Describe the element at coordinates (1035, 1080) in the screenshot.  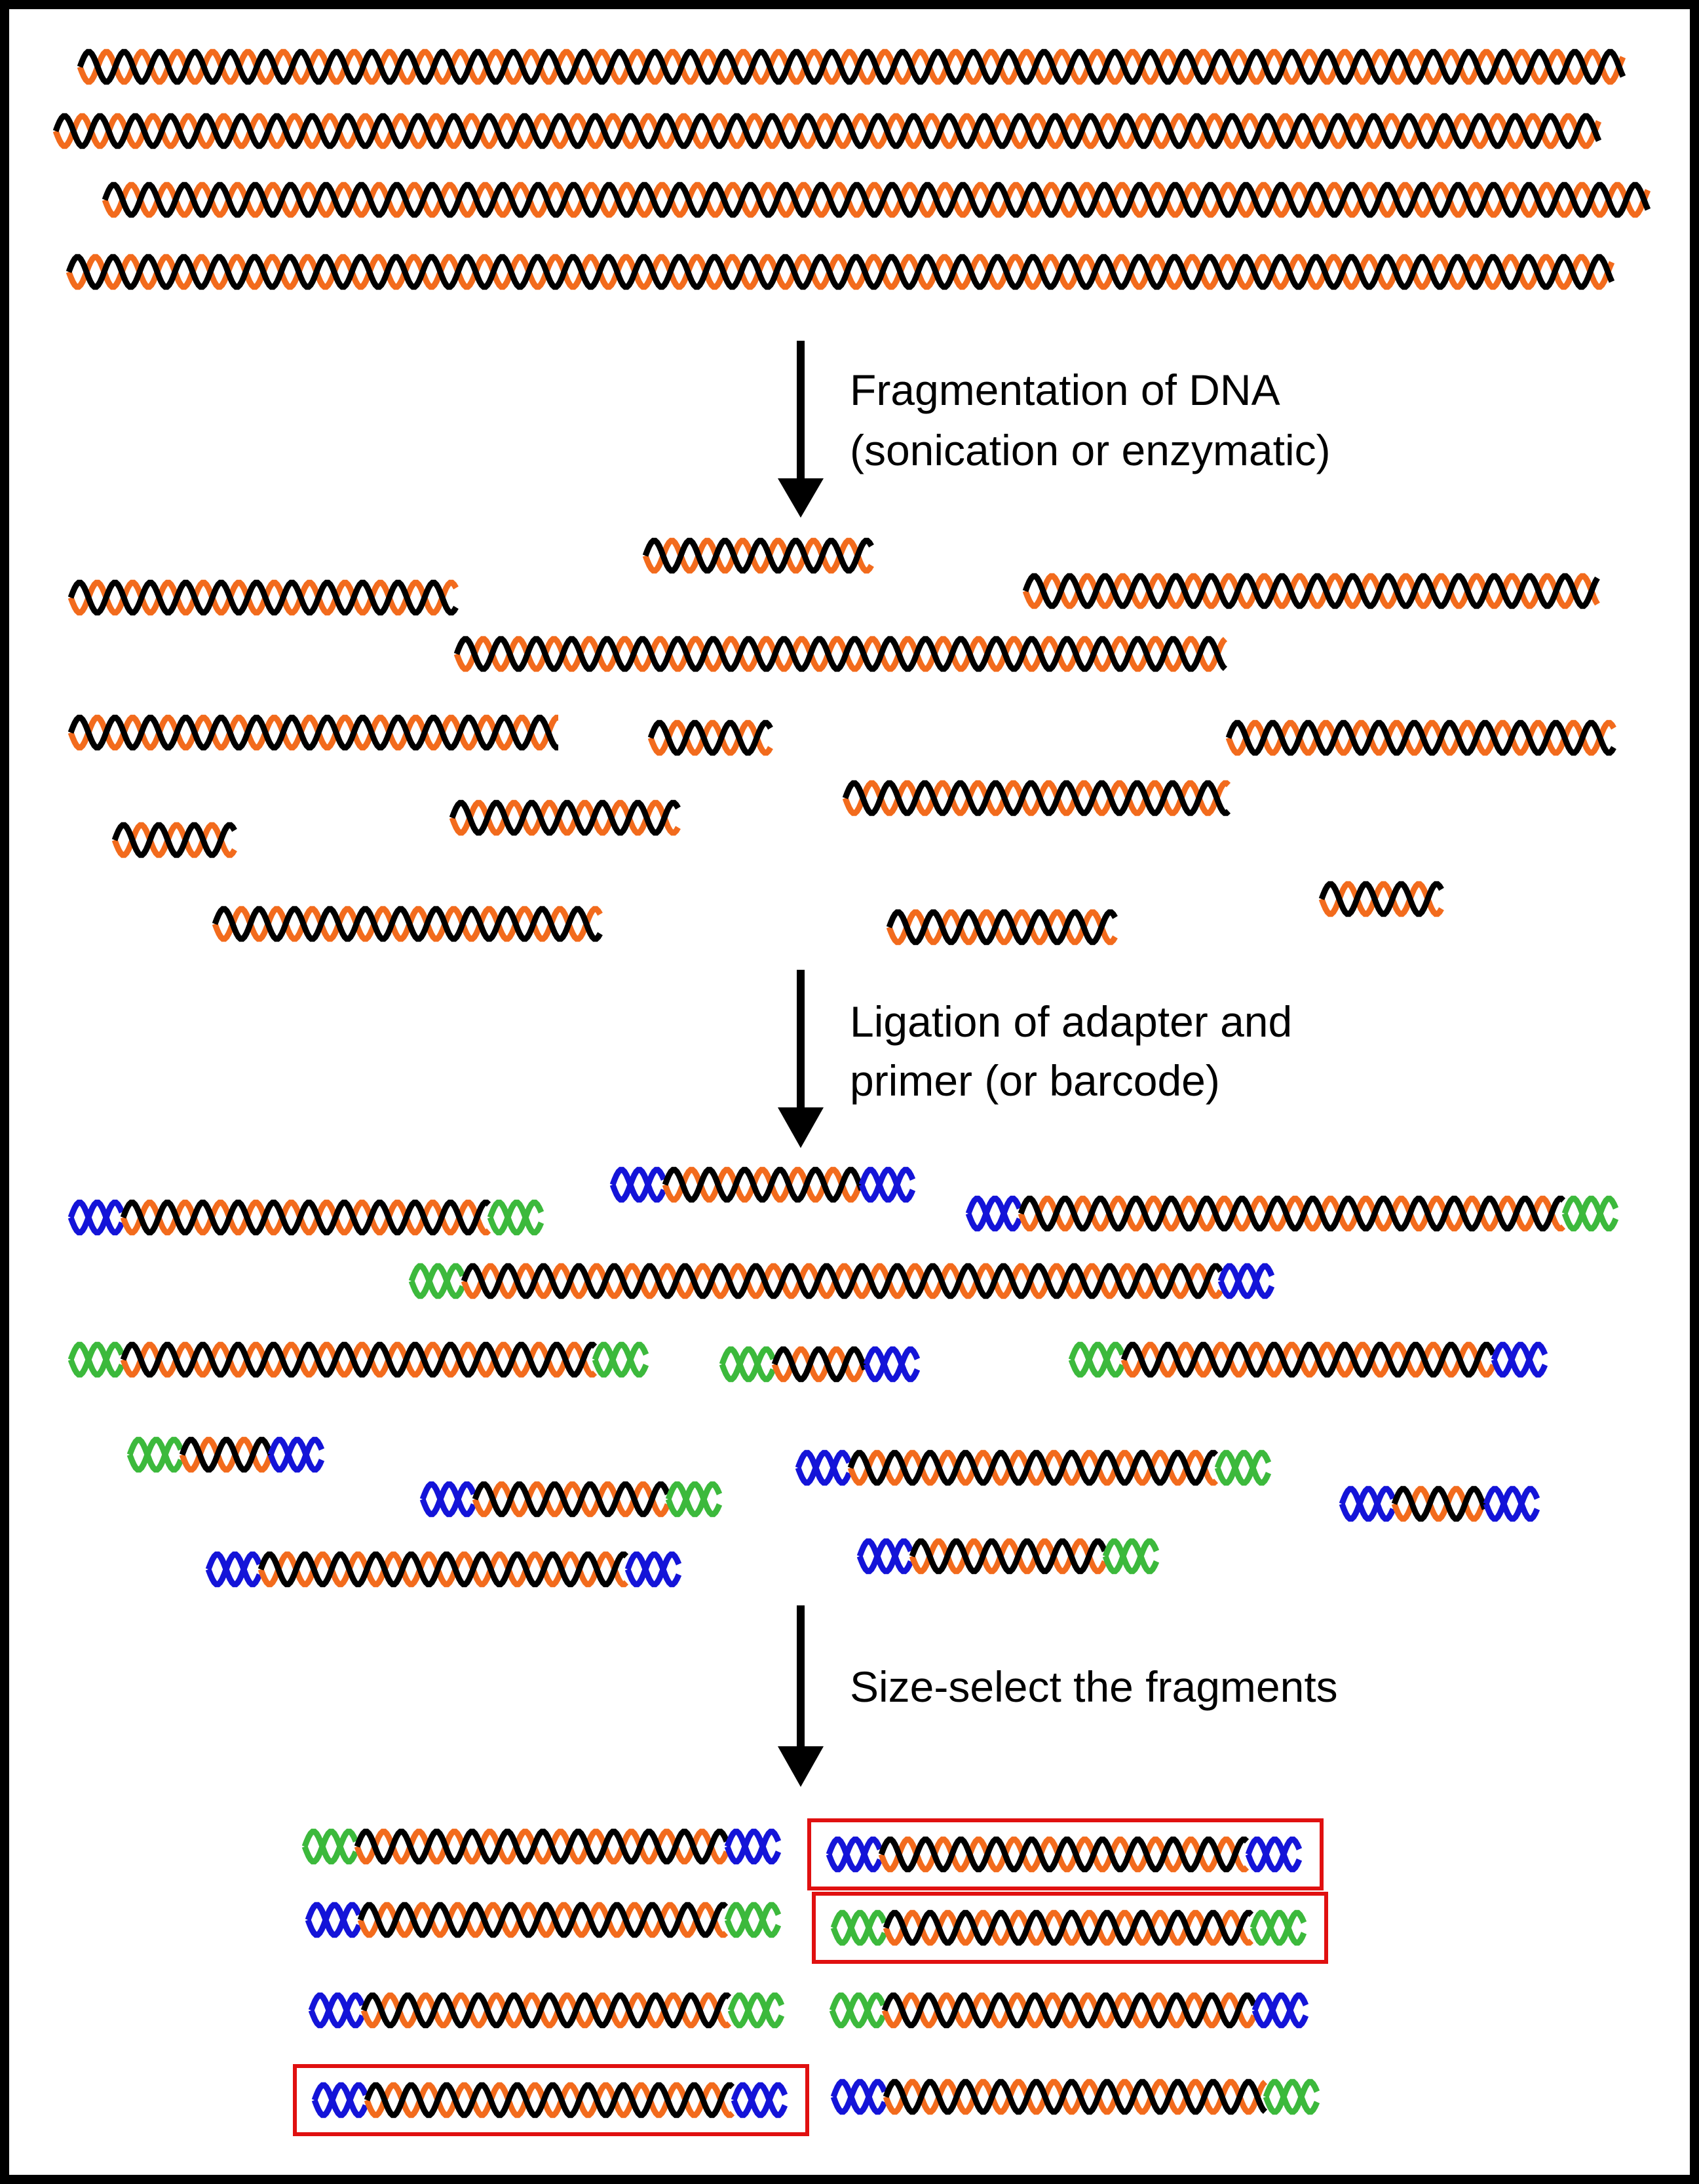
I see `step-label-line2: primer (or barcode)` at that location.